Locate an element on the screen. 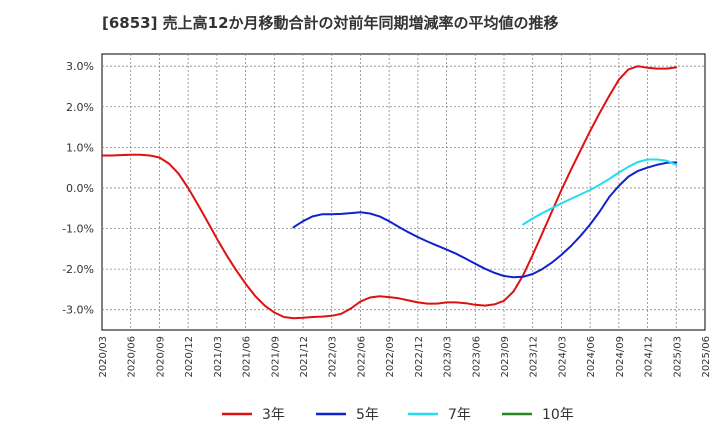  y-tick-label: -3.0% is located at coordinates (78, 310).